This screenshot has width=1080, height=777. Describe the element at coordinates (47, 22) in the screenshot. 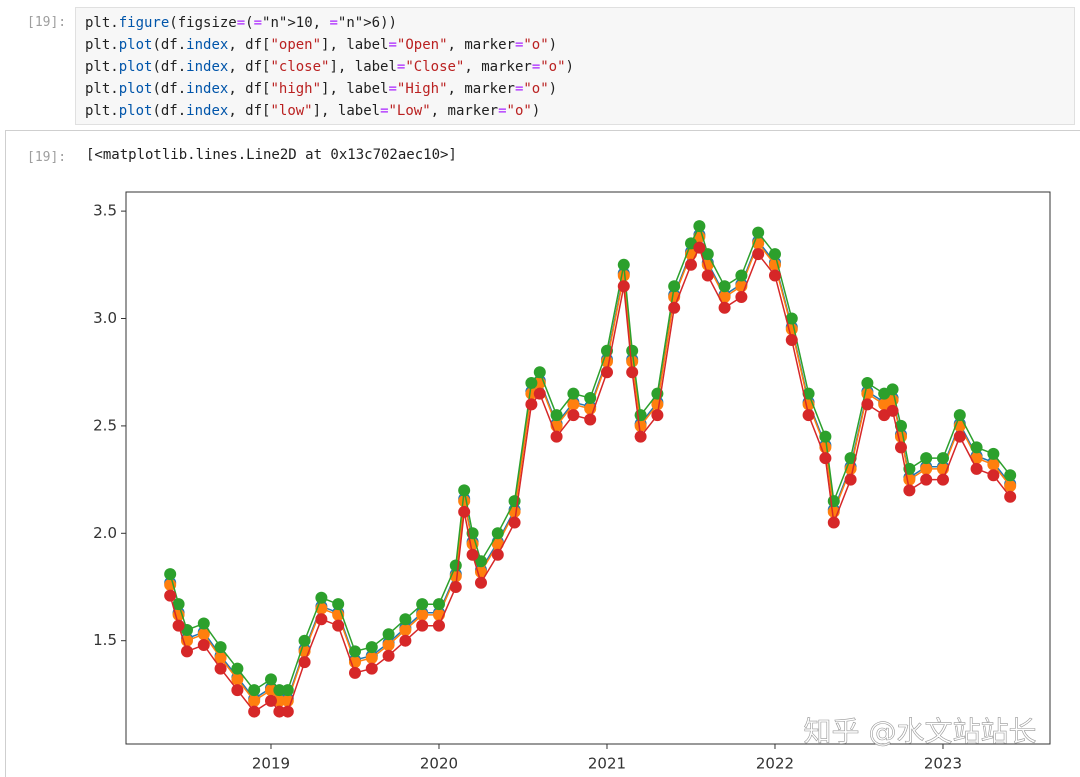

I see `input-prompt: [19]:` at that location.